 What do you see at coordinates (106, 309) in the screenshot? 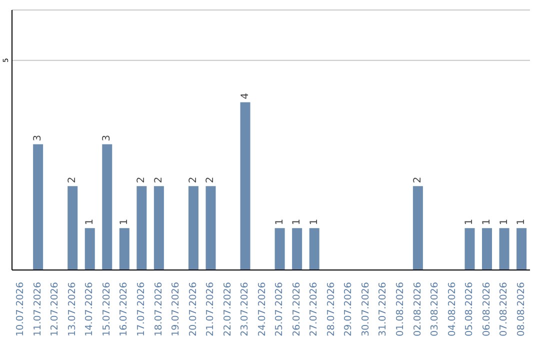
I see `x-tick-label: 15.07.2026` at bounding box center [106, 309].